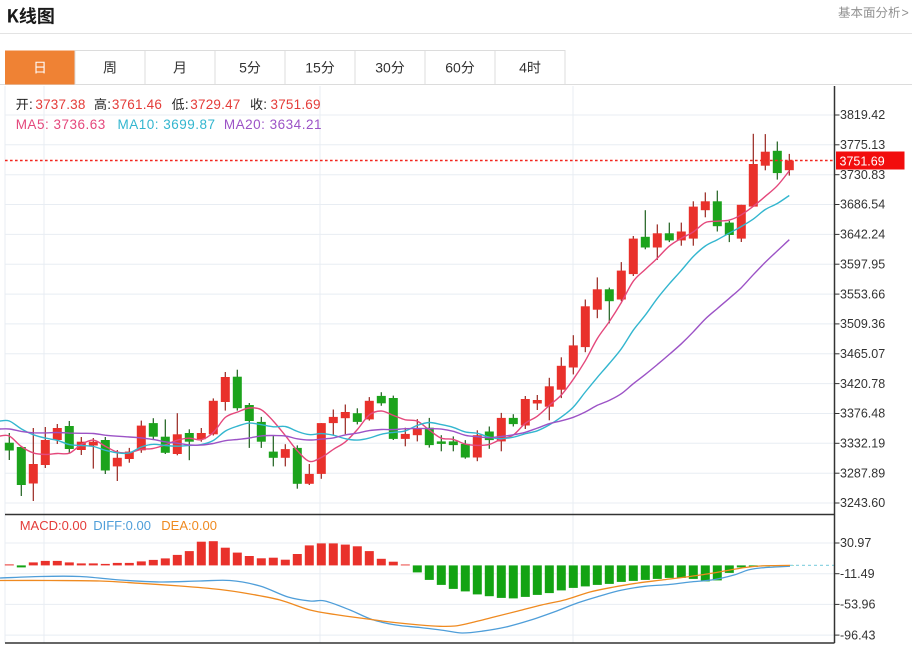 Image resolution: width=912 pixels, height=647 pixels. Describe the element at coordinates (855, 543) in the screenshot. I see `svg-text: 30.97` at that location.